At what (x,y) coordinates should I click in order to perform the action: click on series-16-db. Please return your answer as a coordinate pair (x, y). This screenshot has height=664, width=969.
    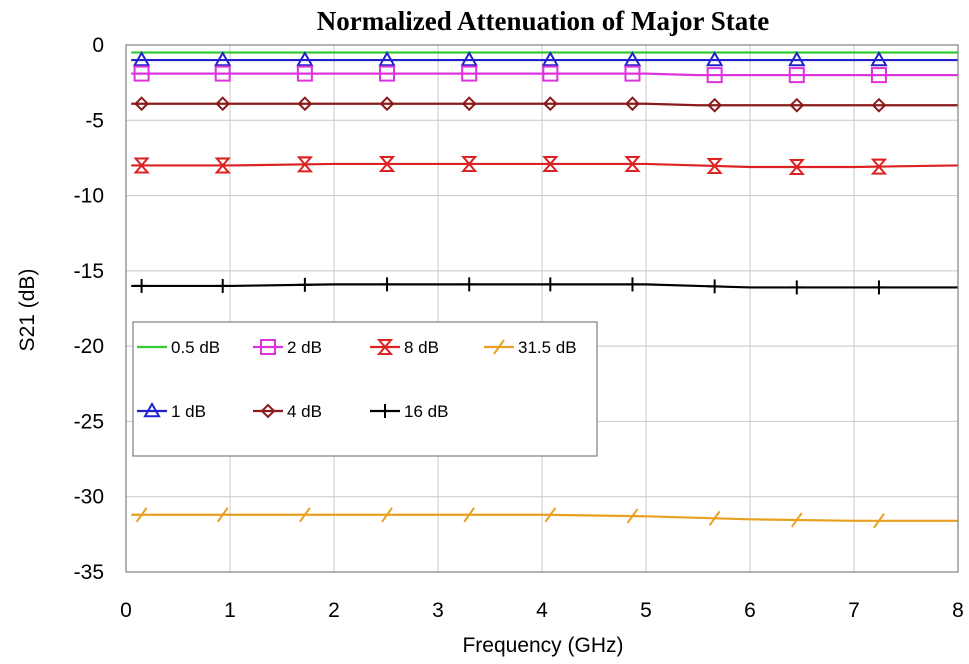
    Looking at the image, I should click on (544, 286).